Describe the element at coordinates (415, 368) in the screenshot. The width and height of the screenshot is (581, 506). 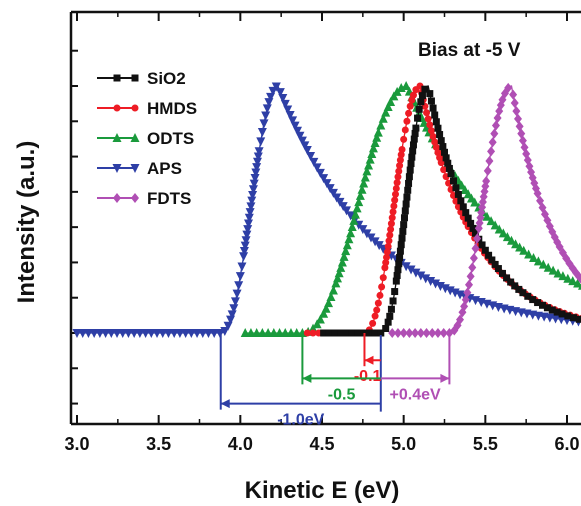
I see `annotation: +0.4eV` at that location.